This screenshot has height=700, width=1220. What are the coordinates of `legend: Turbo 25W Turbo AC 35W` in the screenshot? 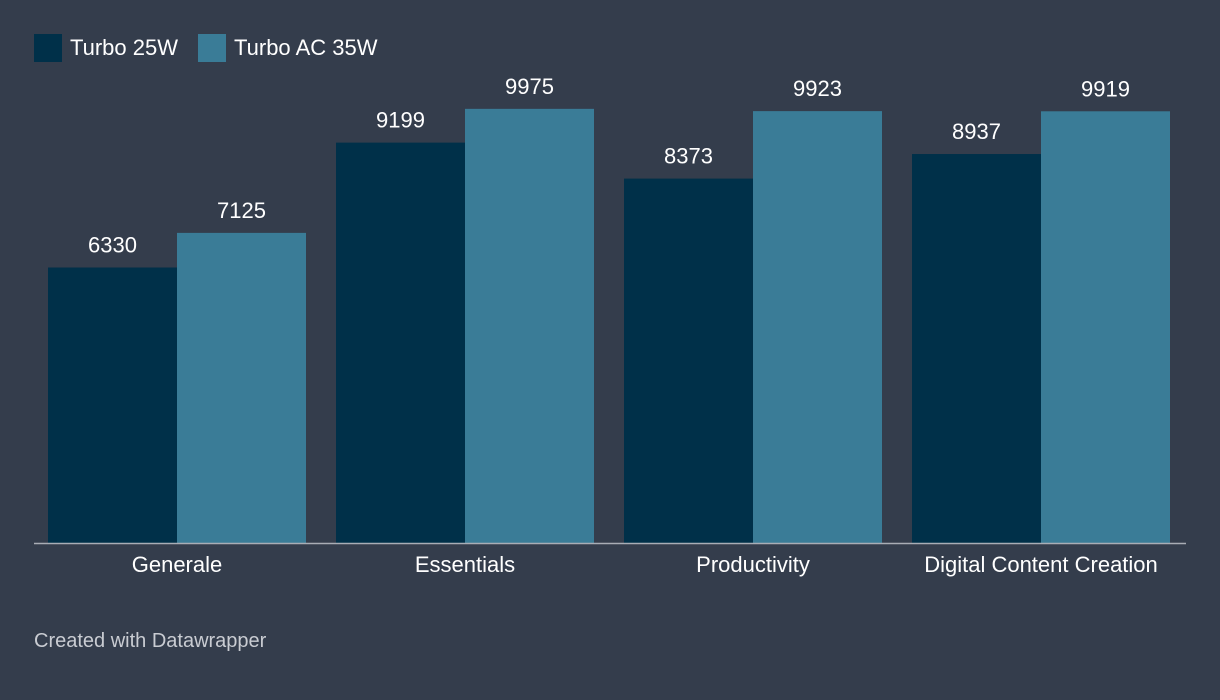 It's located at (205, 48).